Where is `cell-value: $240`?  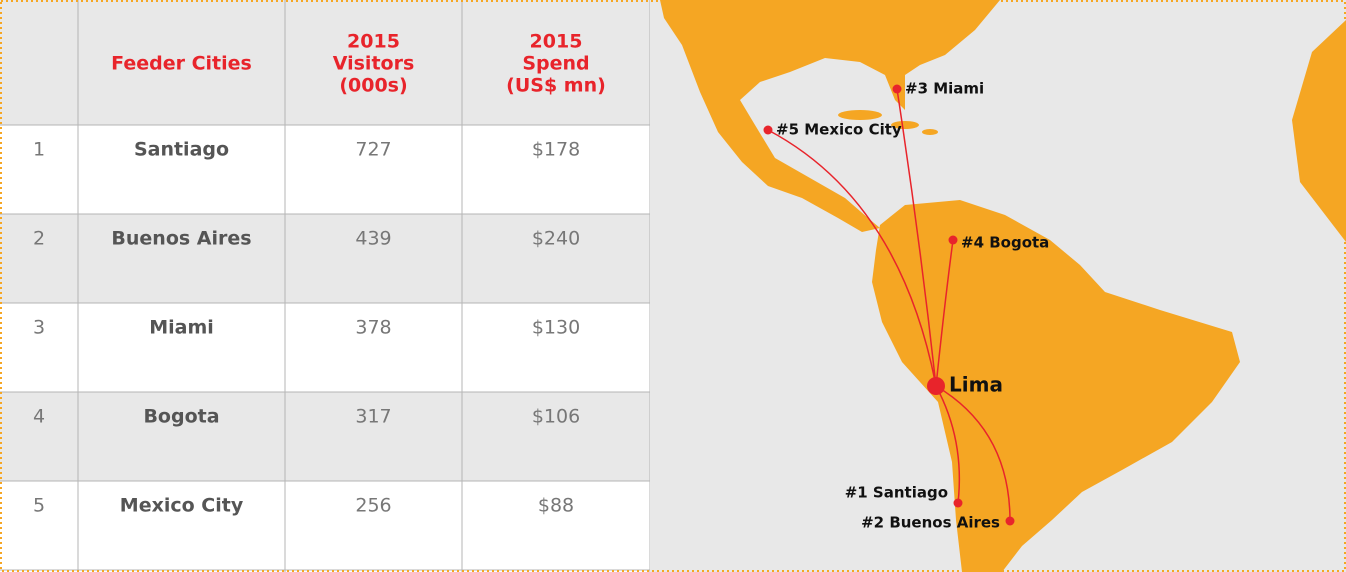 cell-value: $240 is located at coordinates (556, 239).